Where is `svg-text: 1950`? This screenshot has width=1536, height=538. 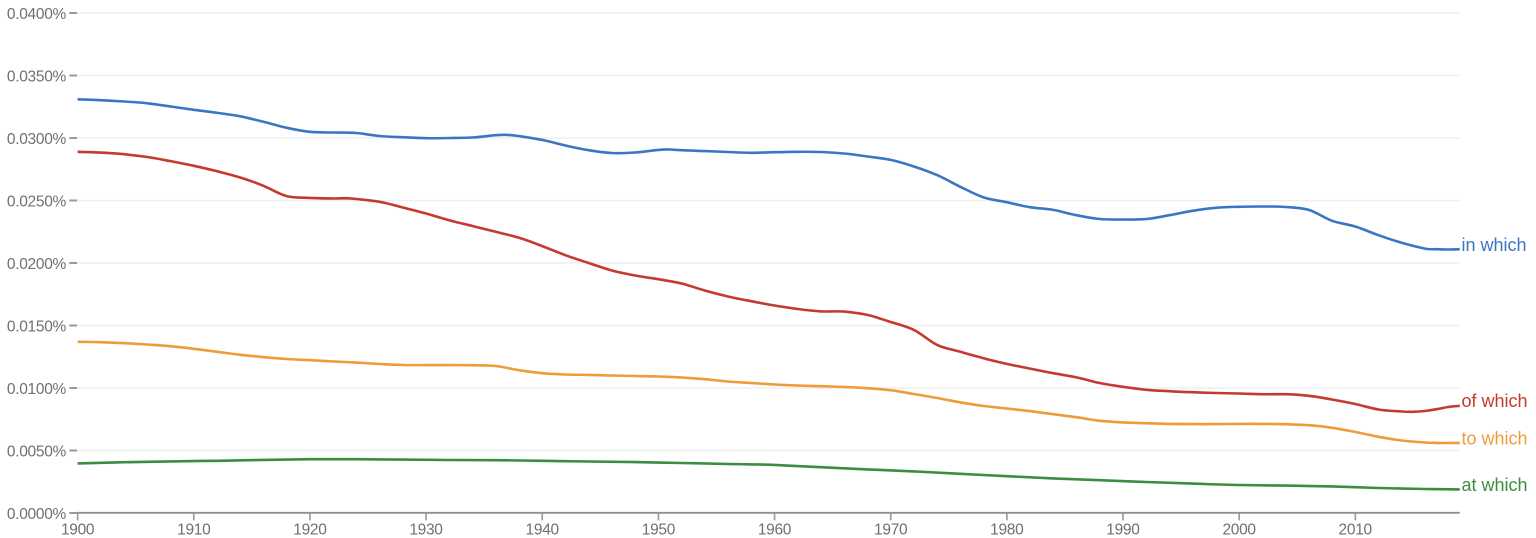 svg-text: 1950 is located at coordinates (659, 530).